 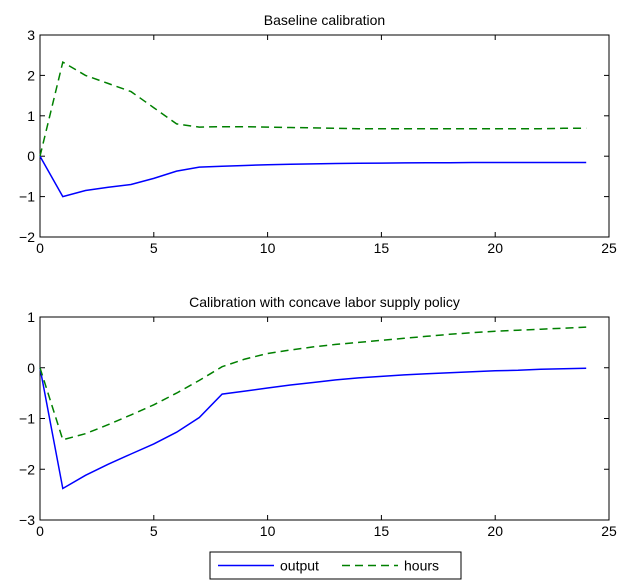 What do you see at coordinates (421, 566) in the screenshot?
I see `legend-label-hours: hours` at bounding box center [421, 566].